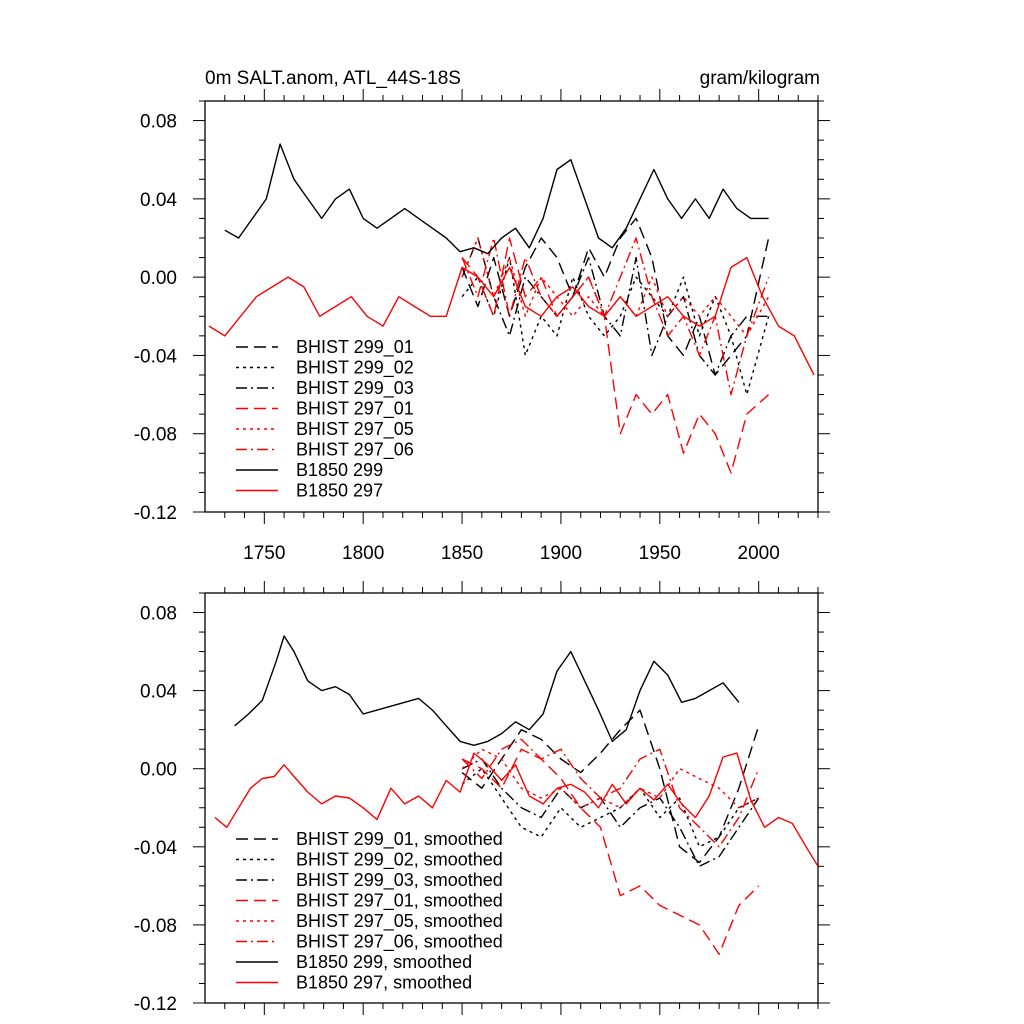 The width and height of the screenshot is (1024, 1024). I want to click on top-y-tick-label: 0.04, so click(158, 200).